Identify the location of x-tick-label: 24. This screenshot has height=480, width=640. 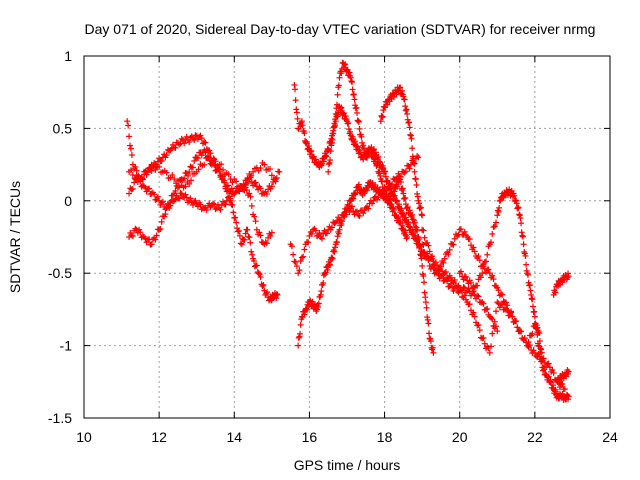
(610, 437).